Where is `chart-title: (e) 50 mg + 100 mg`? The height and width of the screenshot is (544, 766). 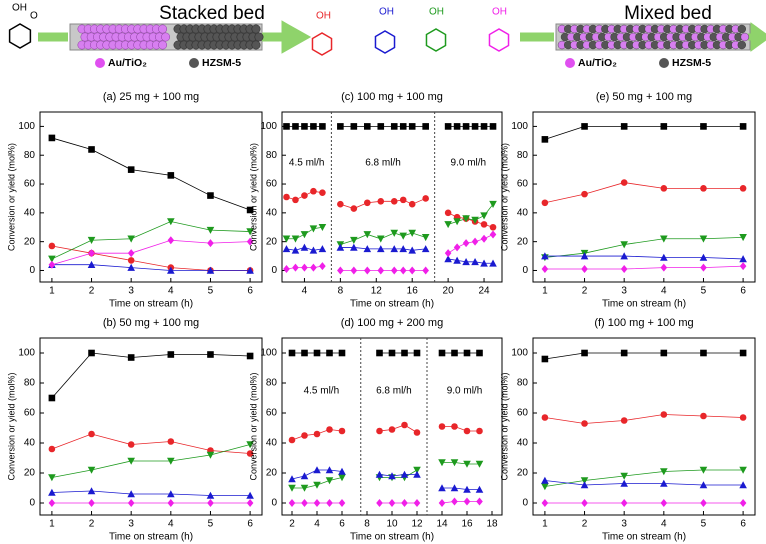 chart-title: (e) 50 mg + 100 mg is located at coordinates (644, 97).